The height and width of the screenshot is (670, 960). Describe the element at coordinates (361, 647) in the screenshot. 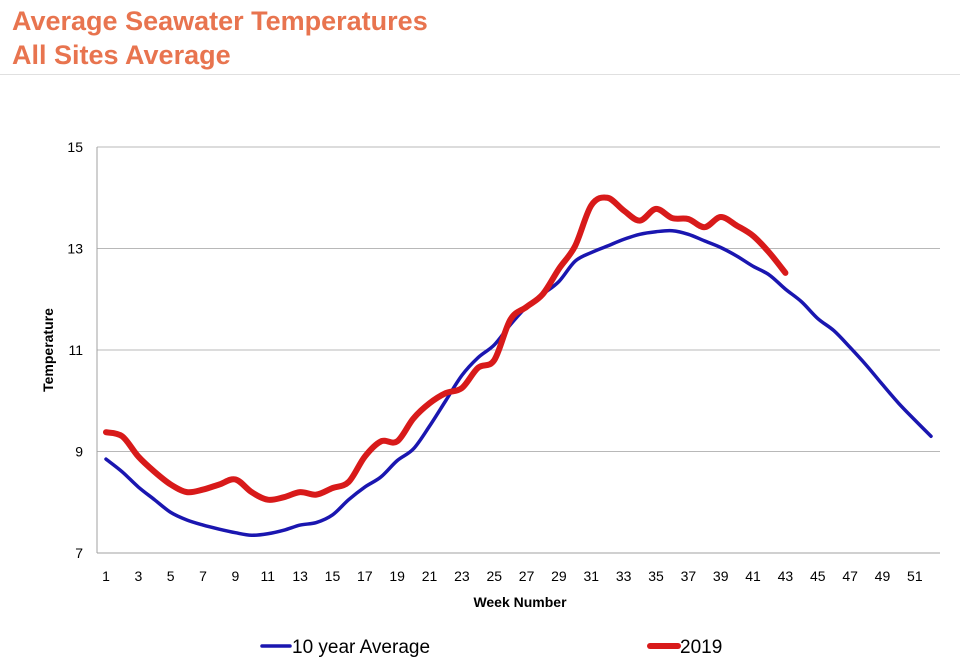

I see `legend-label-0: 10 year Average` at that location.